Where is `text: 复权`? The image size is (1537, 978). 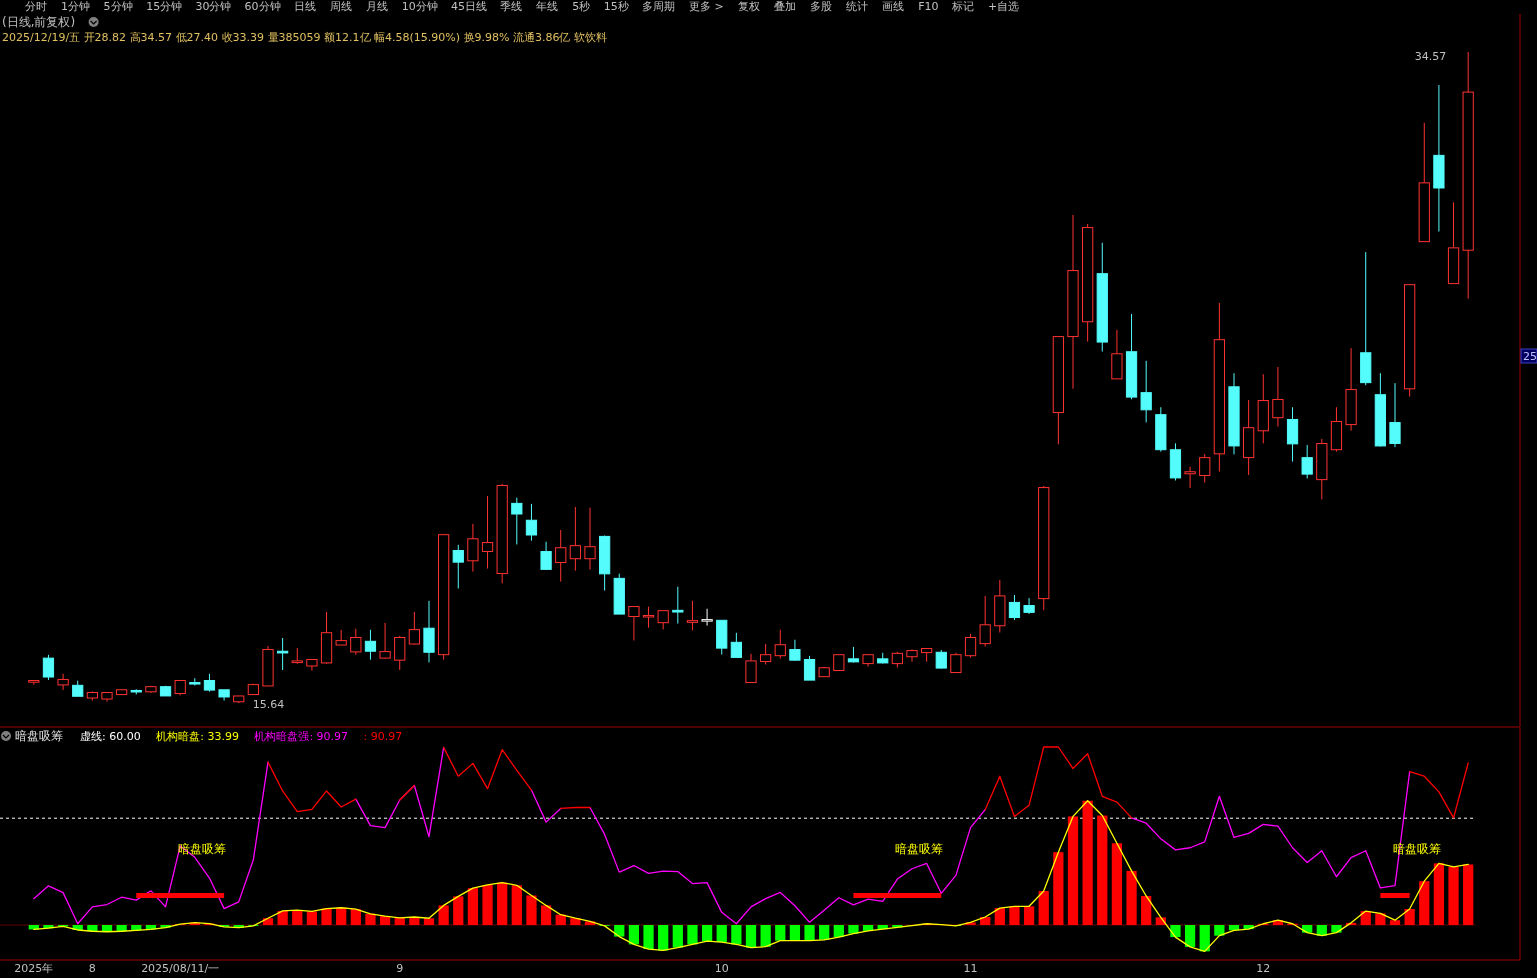
text: 复权 is located at coordinates (749, 6).